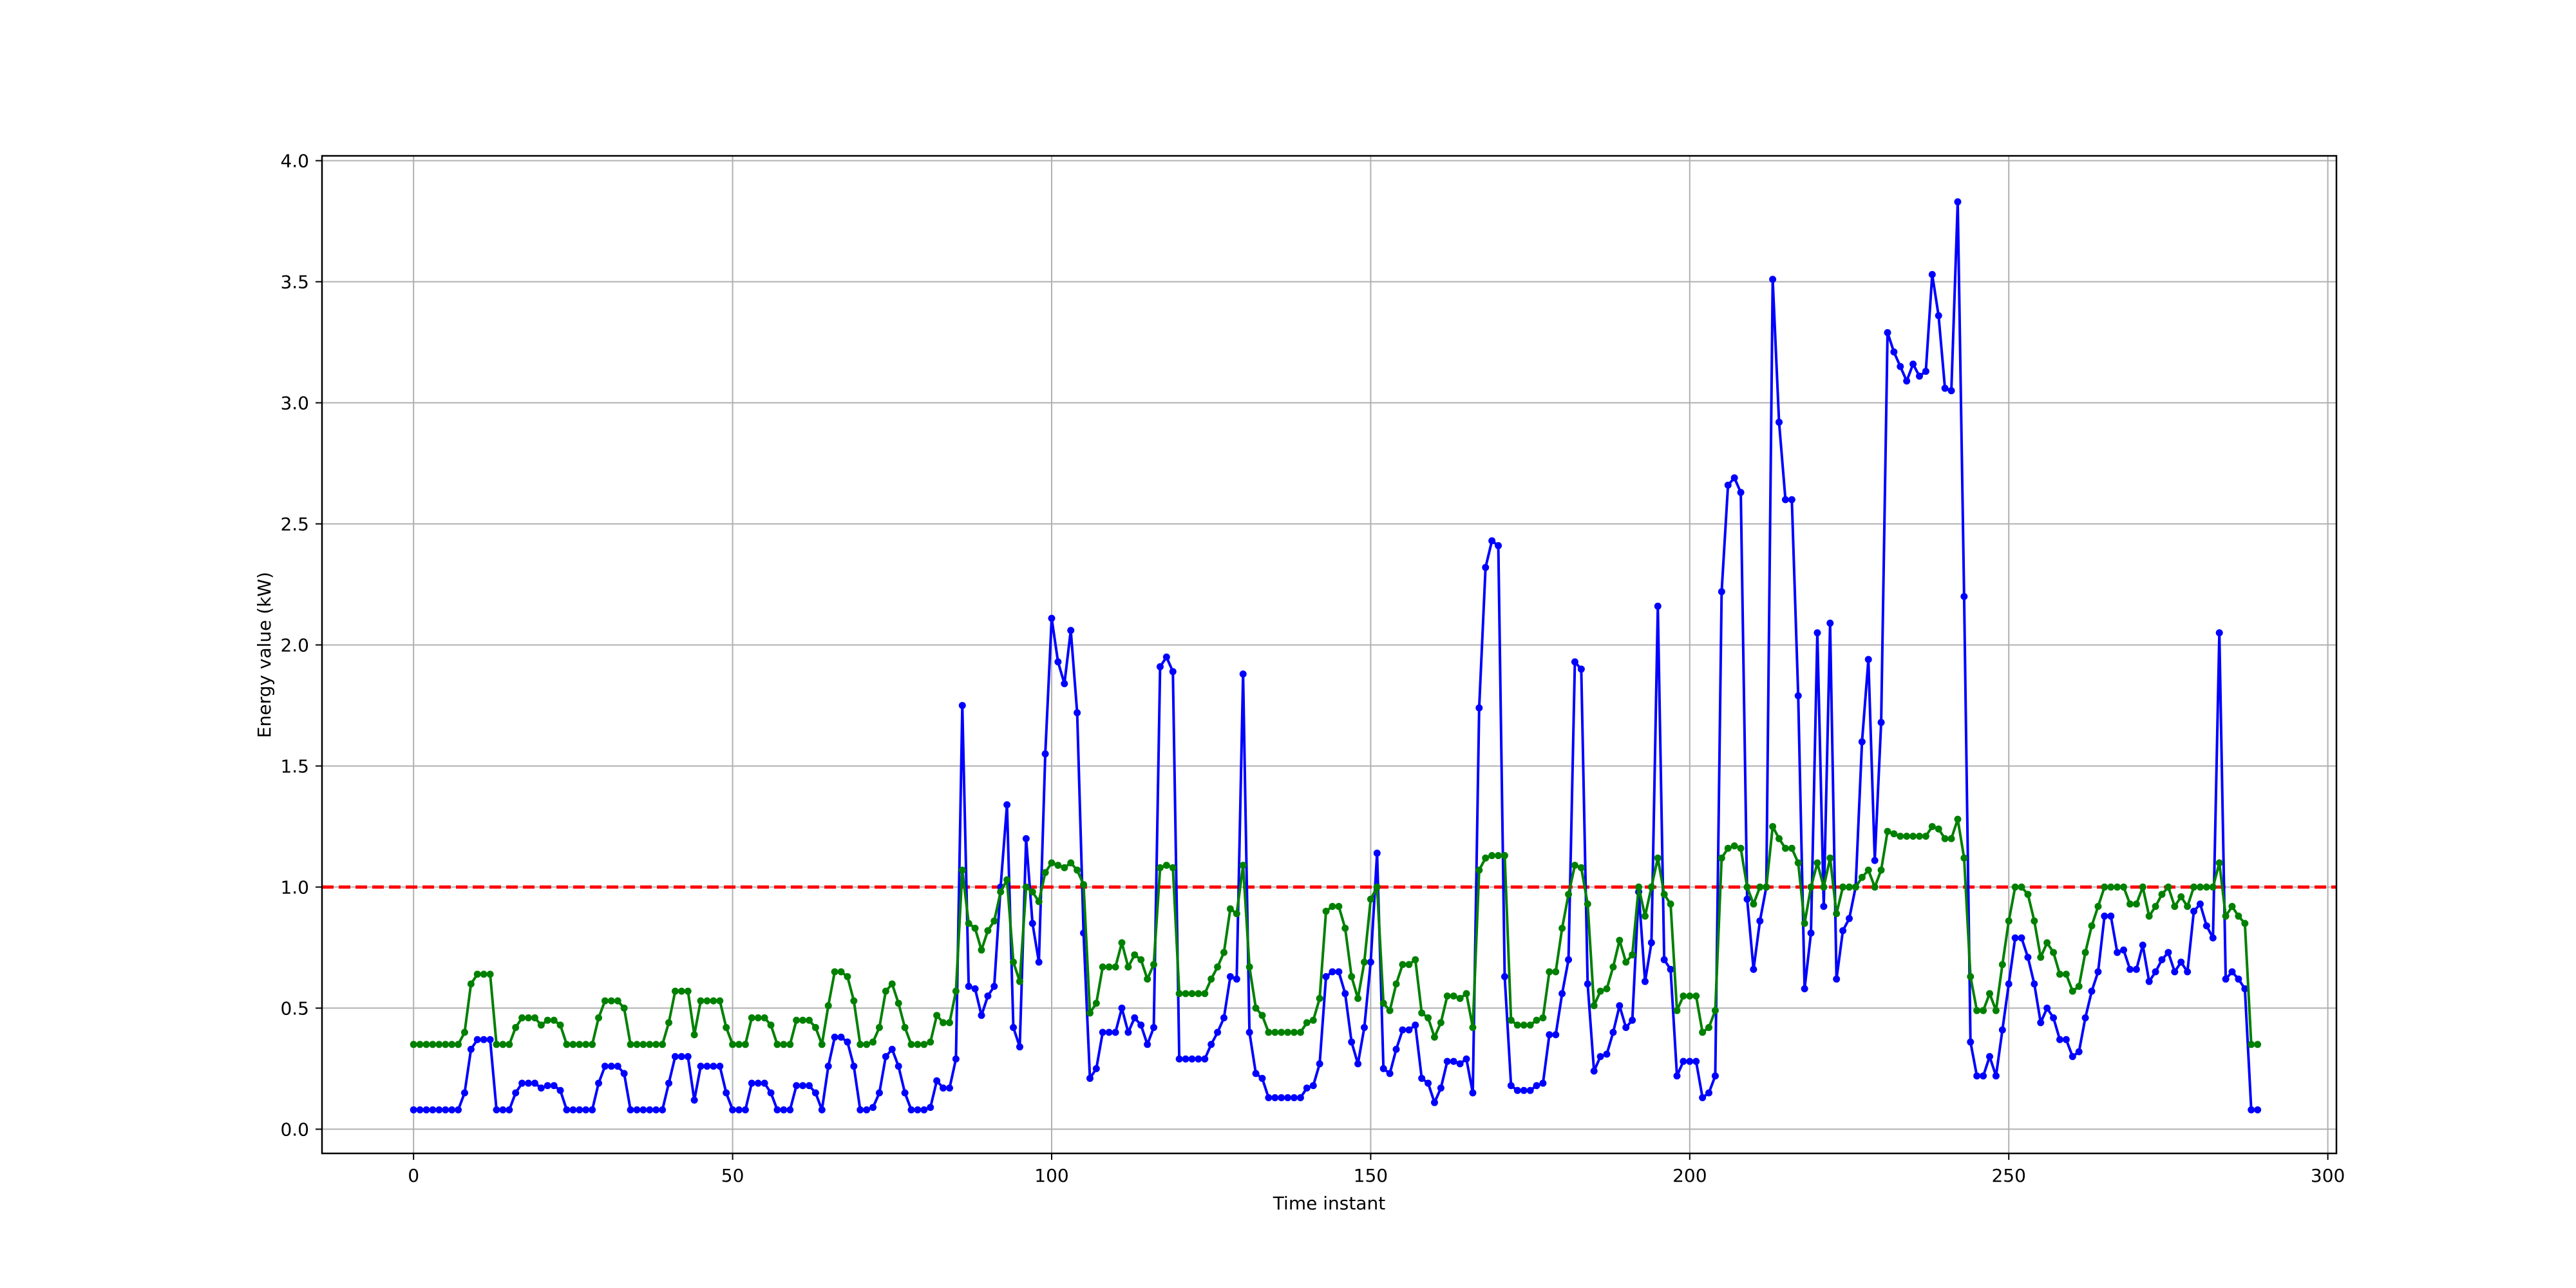 The height and width of the screenshot is (1288, 2576). Describe the element at coordinates (294, 282) in the screenshot. I see `y-tick-label: 3.5` at that location.